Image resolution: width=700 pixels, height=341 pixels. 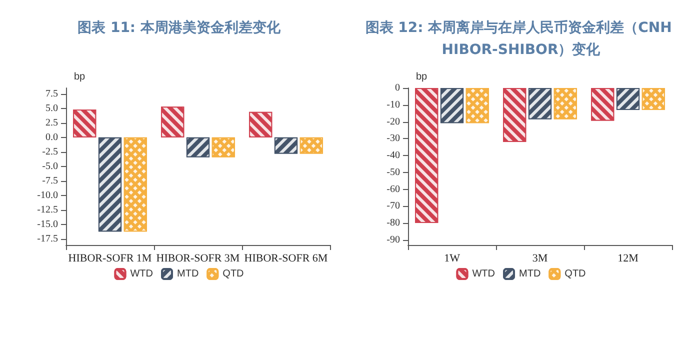 I want to click on x-tick-label: 1W, so click(x=452, y=258).